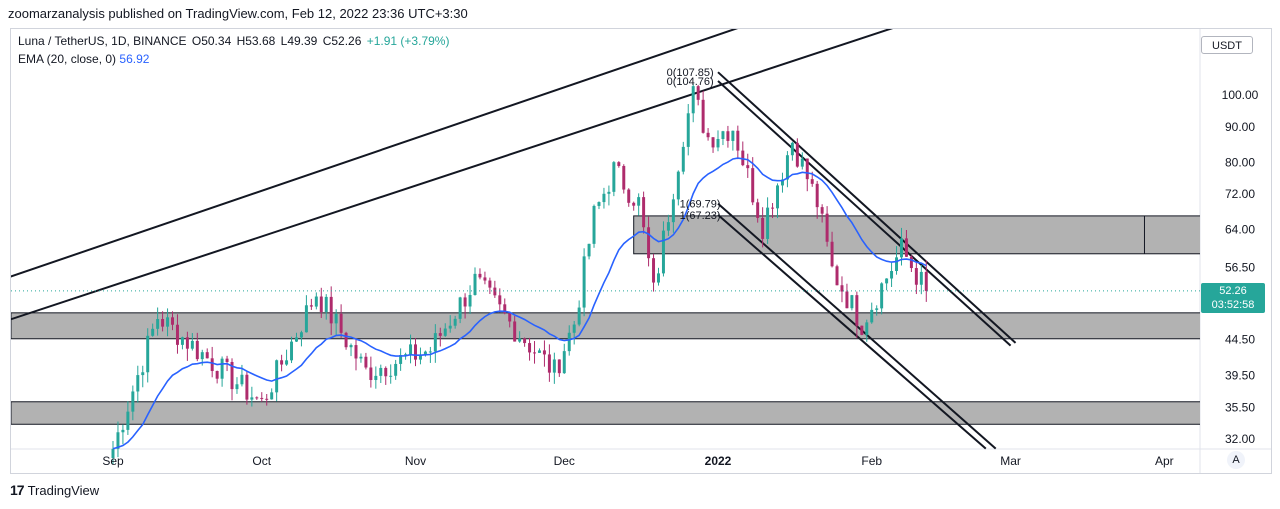 Image resolution: width=1280 pixels, height=509 pixels. Describe the element at coordinates (1227, 45) in the screenshot. I see `currency-selector: USDT` at that location.